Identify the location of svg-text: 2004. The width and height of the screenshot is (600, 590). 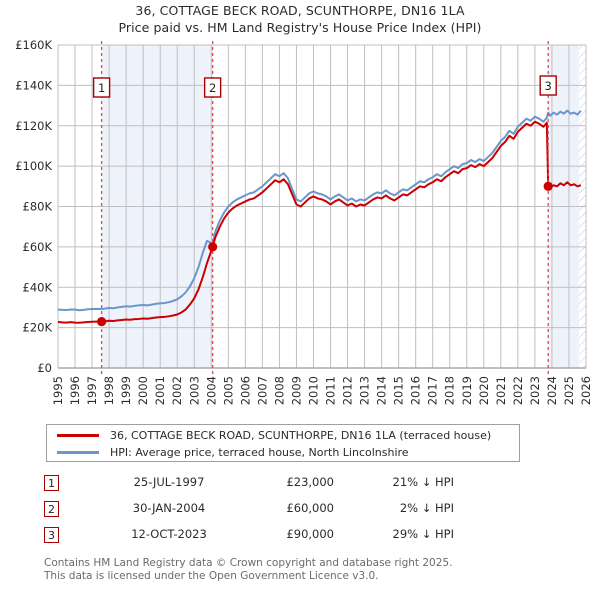
(211, 390).